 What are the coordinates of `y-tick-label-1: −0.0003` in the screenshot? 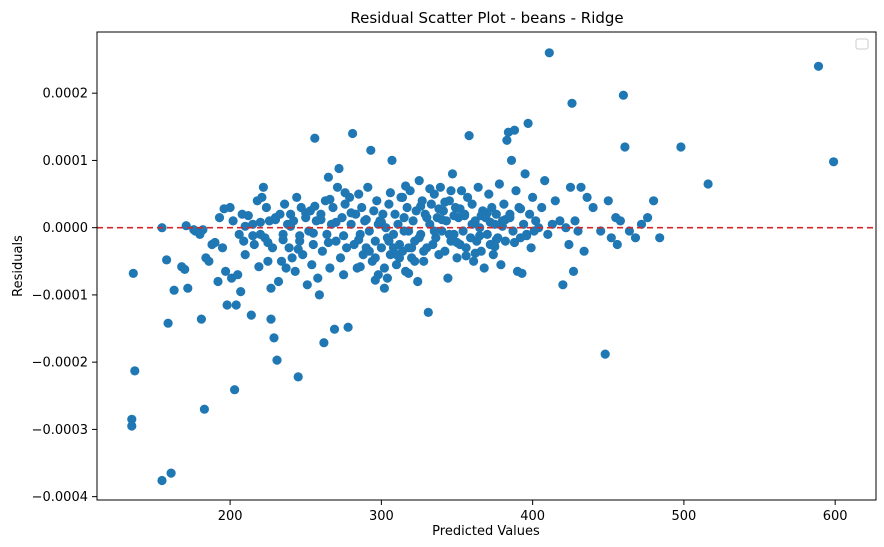 It's located at (60, 430).